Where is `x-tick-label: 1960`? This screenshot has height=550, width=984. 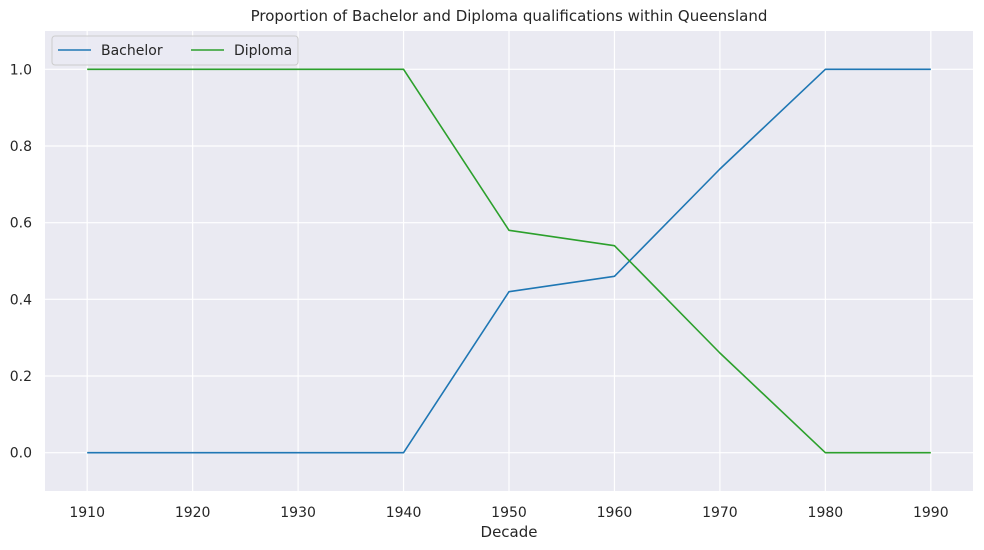 x-tick-label: 1960 is located at coordinates (615, 513).